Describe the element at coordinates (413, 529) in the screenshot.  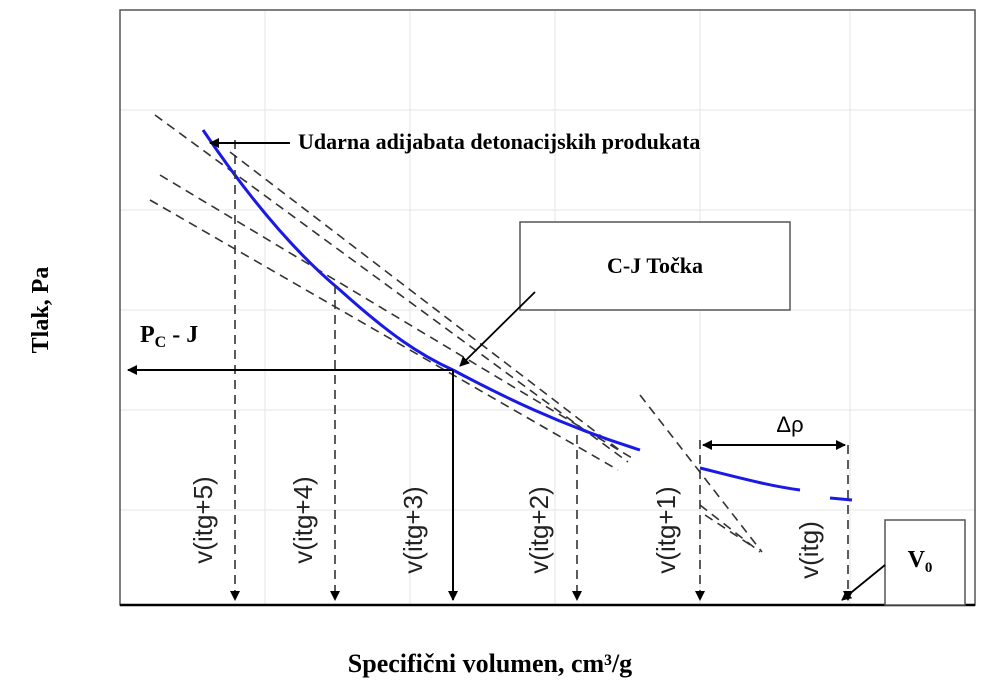
I see `volume-label: v(itg+3)` at that location.